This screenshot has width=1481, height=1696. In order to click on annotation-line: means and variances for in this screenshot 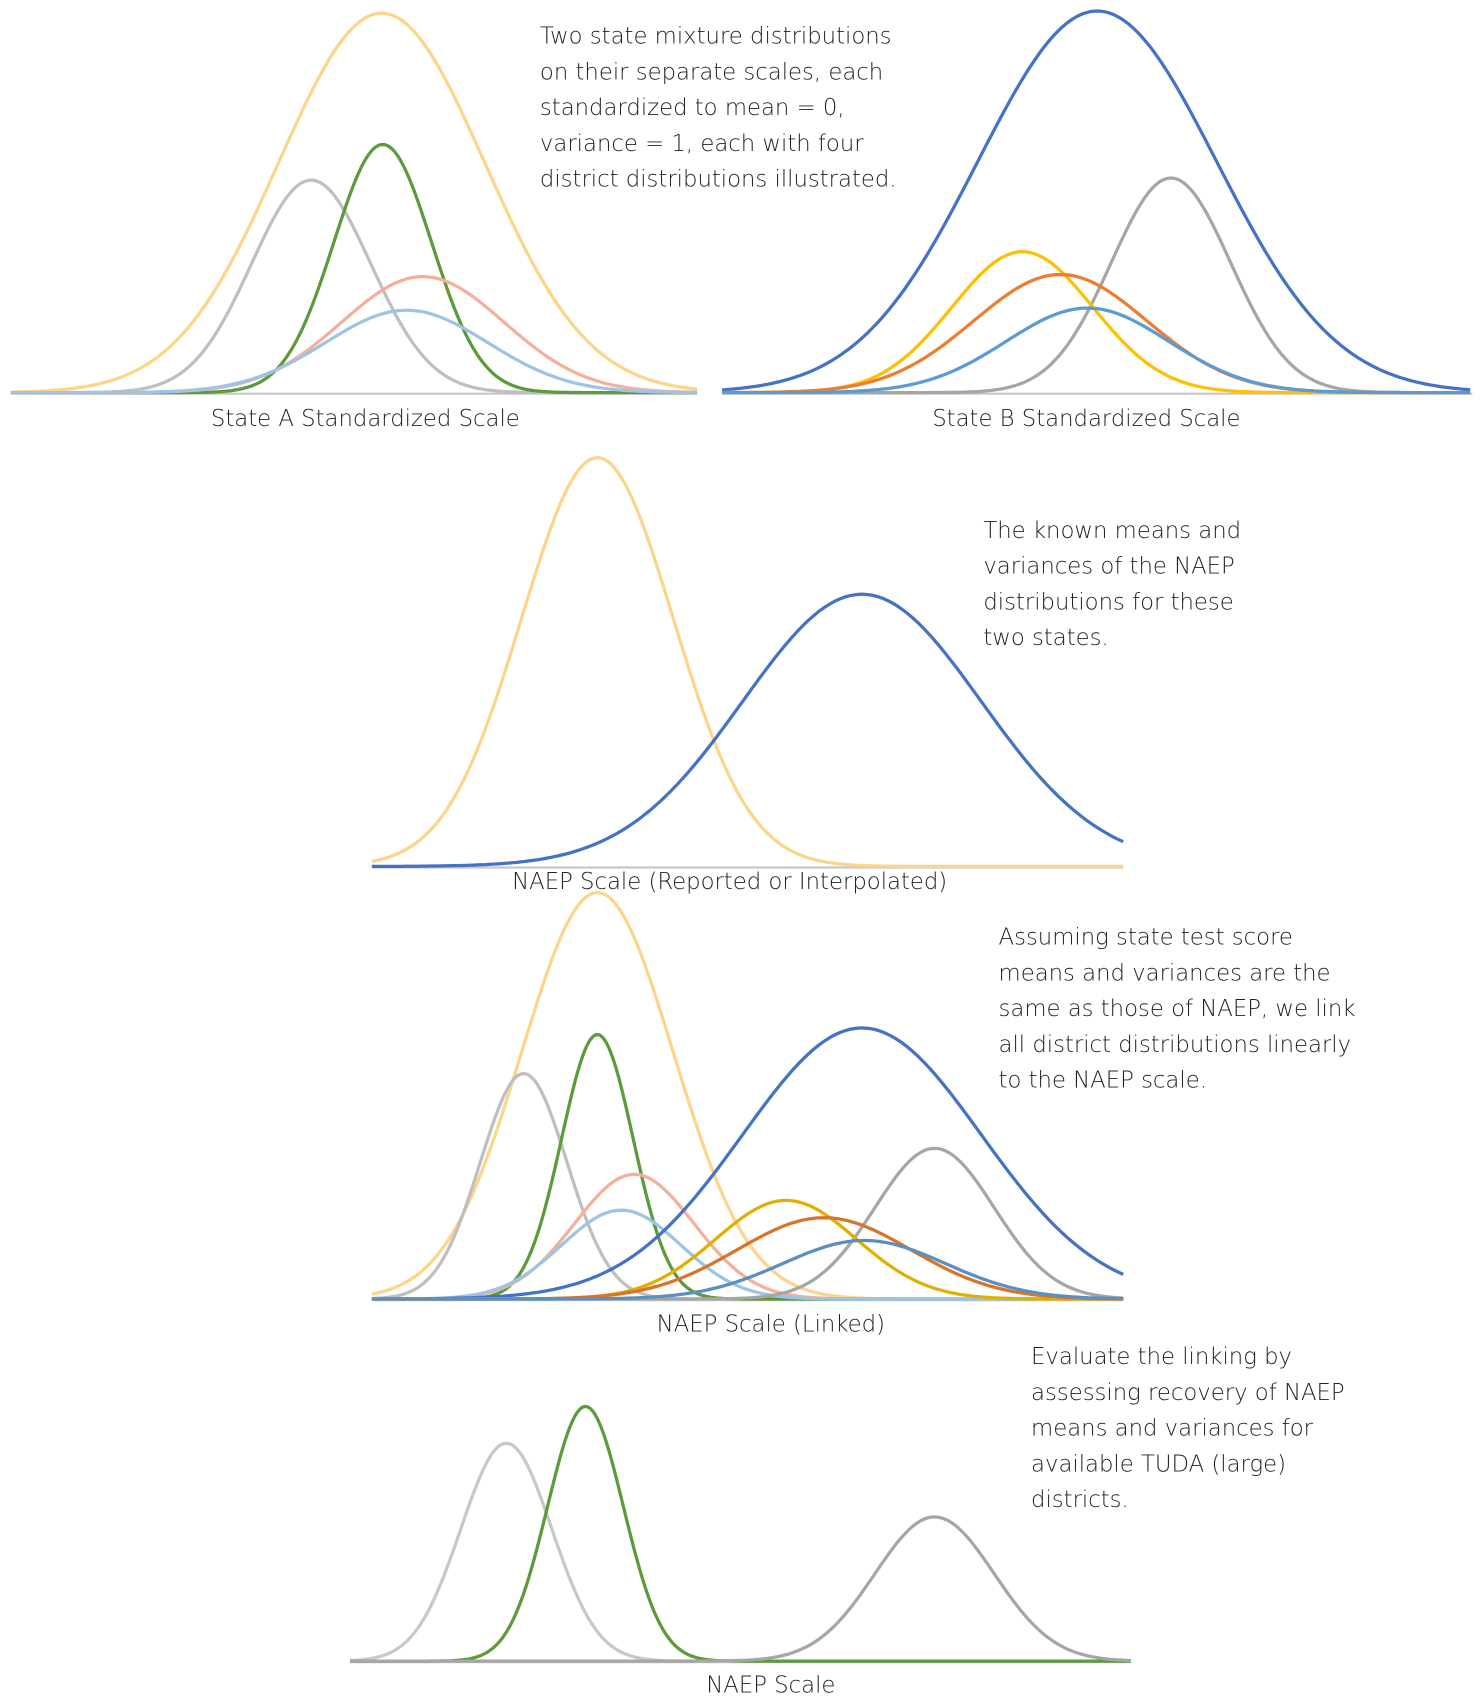, I will do `click(1172, 1429)`.